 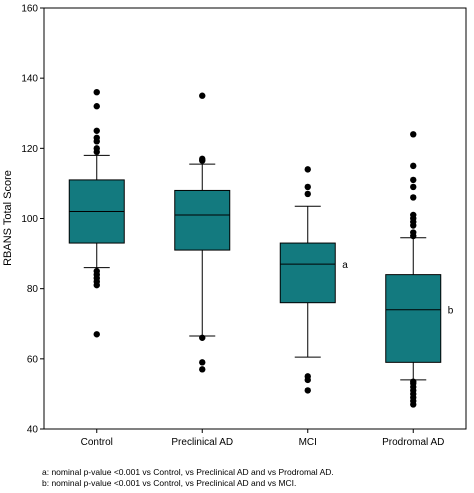 I want to click on box-group: a, so click(x=313, y=280).